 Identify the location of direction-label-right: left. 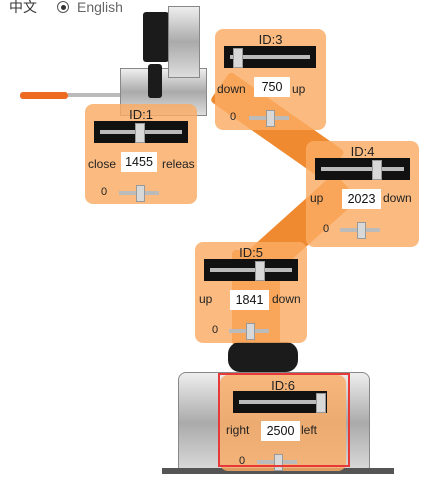
(309, 430).